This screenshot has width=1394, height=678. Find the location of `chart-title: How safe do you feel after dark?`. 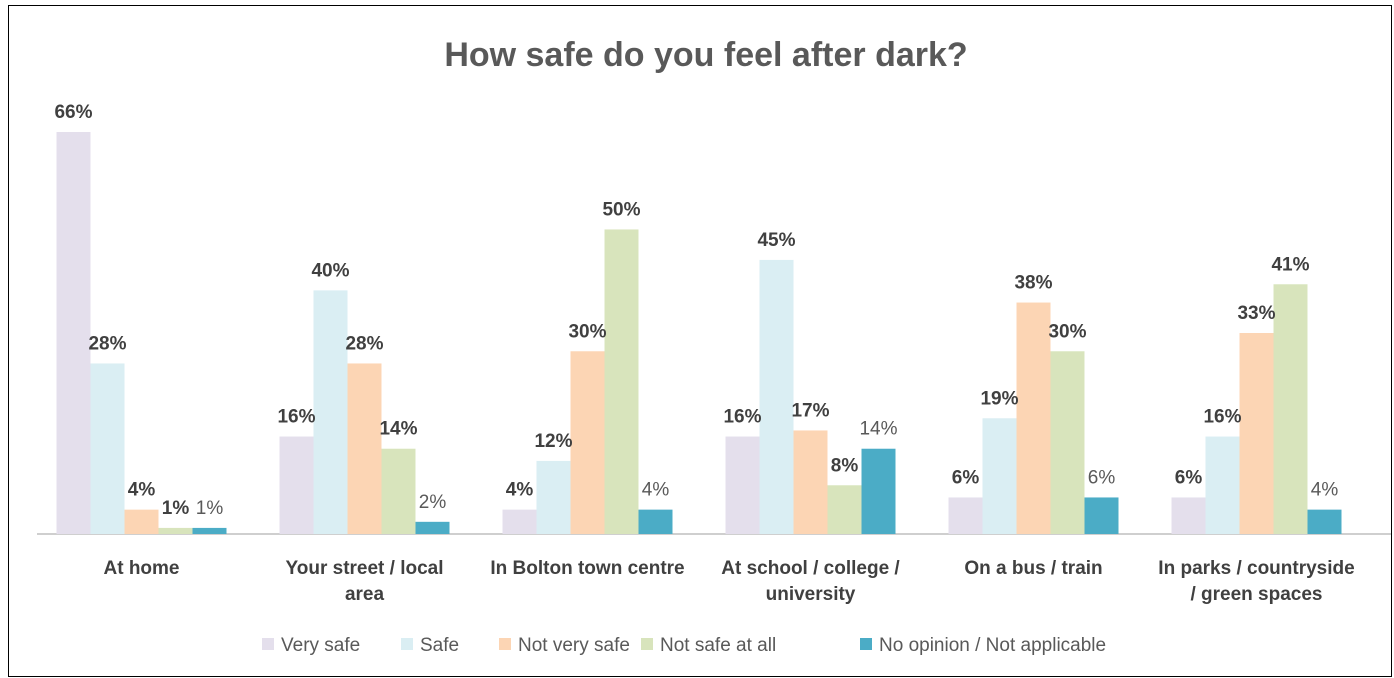

chart-title: How safe do you feel after dark? is located at coordinates (705, 55).